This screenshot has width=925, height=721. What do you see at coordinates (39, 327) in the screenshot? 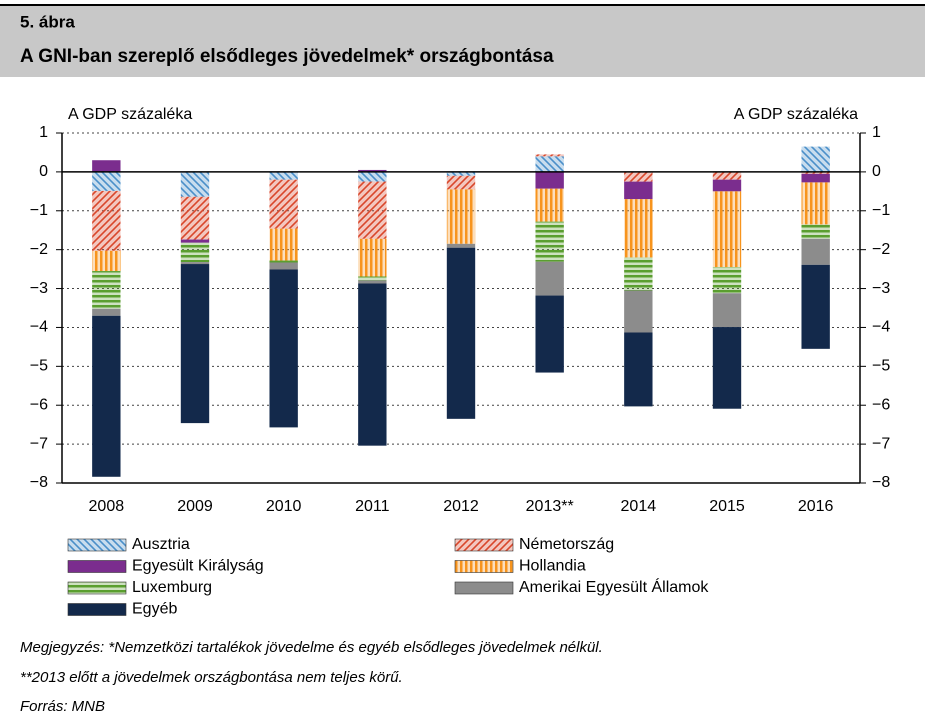
I see `y-tick-label: −4` at bounding box center [39, 327].